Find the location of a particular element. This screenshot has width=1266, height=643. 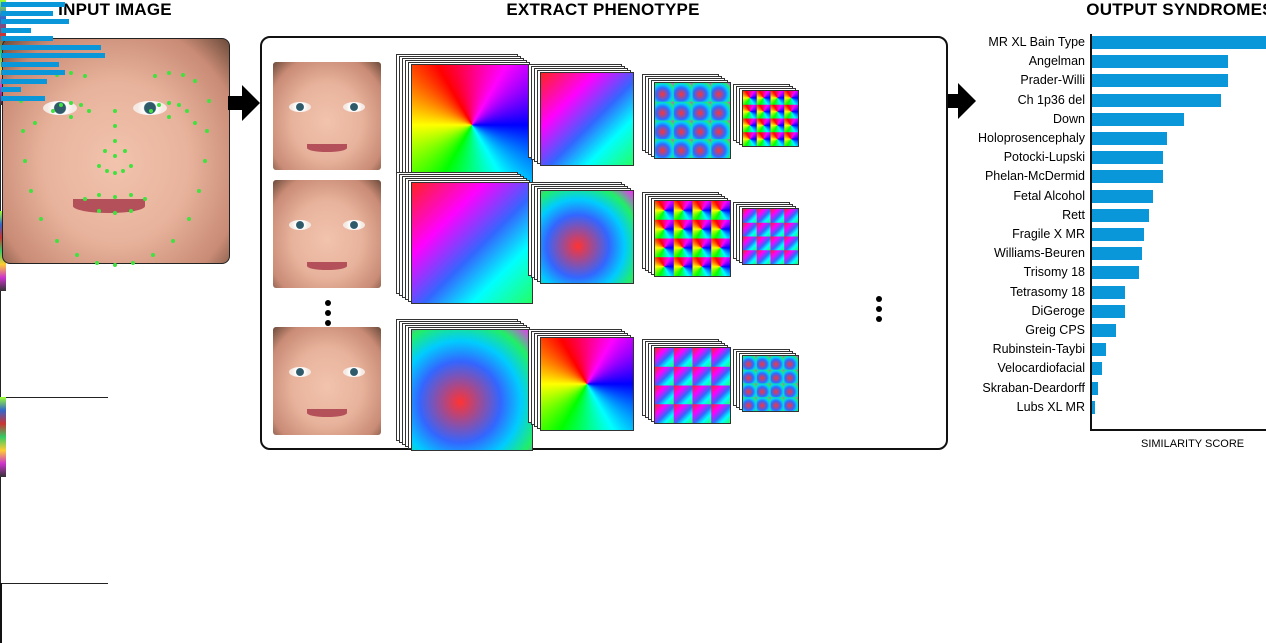

arrow-2-icon is located at coordinates (967, 101).